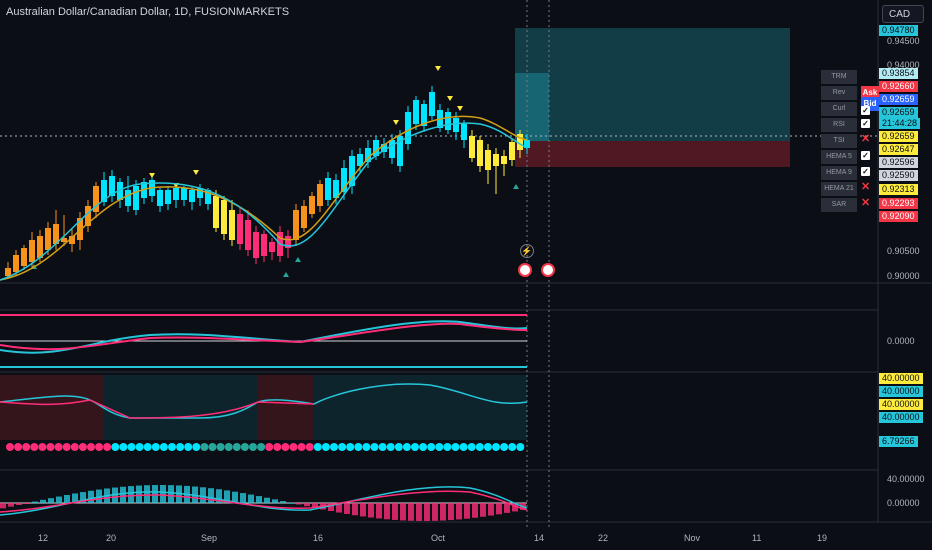 The width and height of the screenshot is (932, 550). What do you see at coordinates (898, 203) in the screenshot?
I see `price-tag: 0.92293` at bounding box center [898, 203].